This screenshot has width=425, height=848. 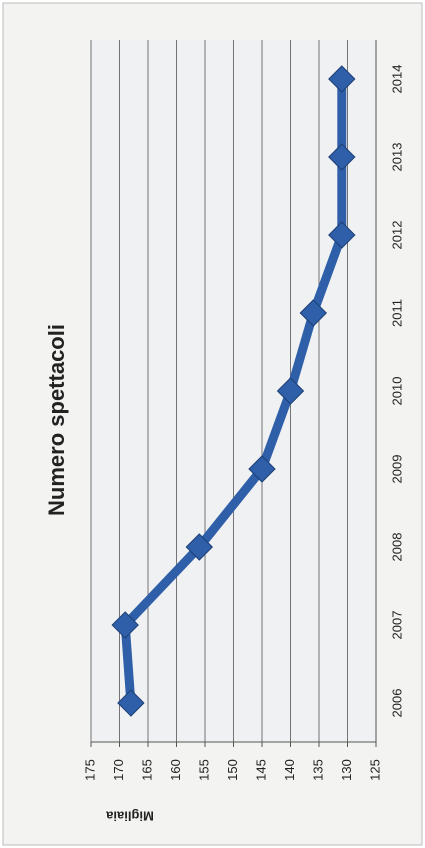 I want to click on y-tick-label: 150, so click(x=232, y=770).